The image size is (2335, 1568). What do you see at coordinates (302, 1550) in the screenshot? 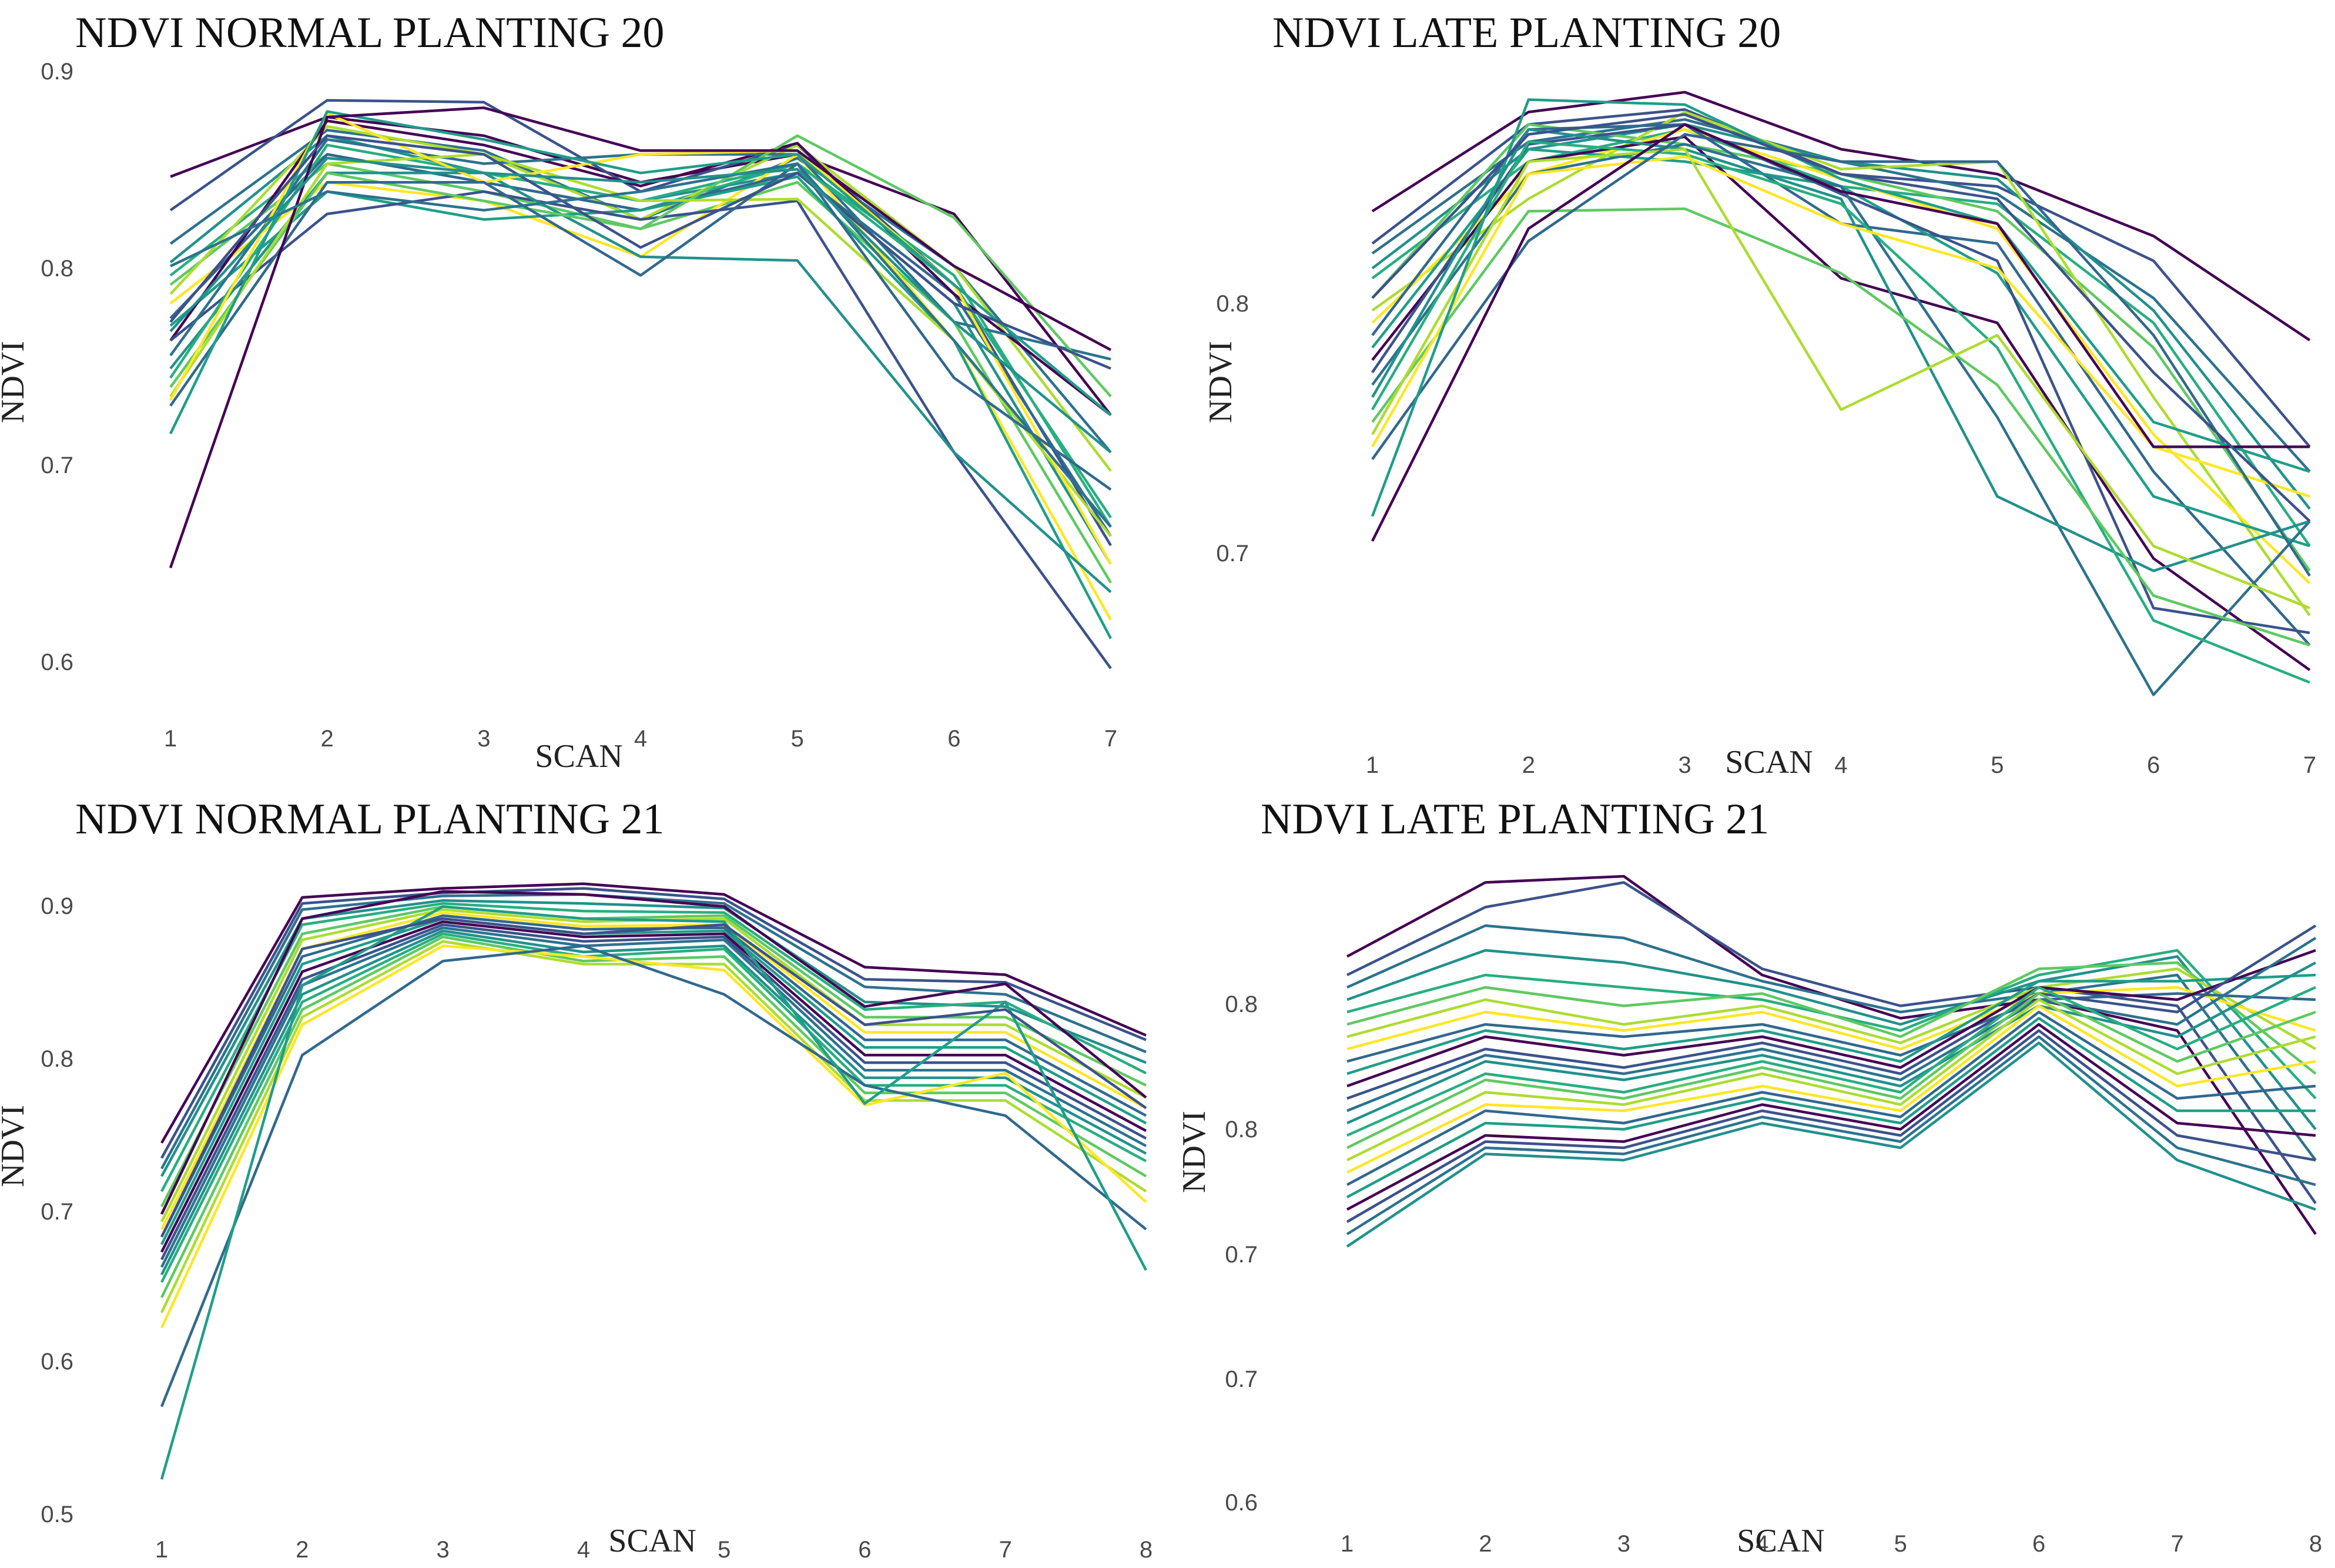
I see `x-tick-label: 2` at bounding box center [302, 1550].